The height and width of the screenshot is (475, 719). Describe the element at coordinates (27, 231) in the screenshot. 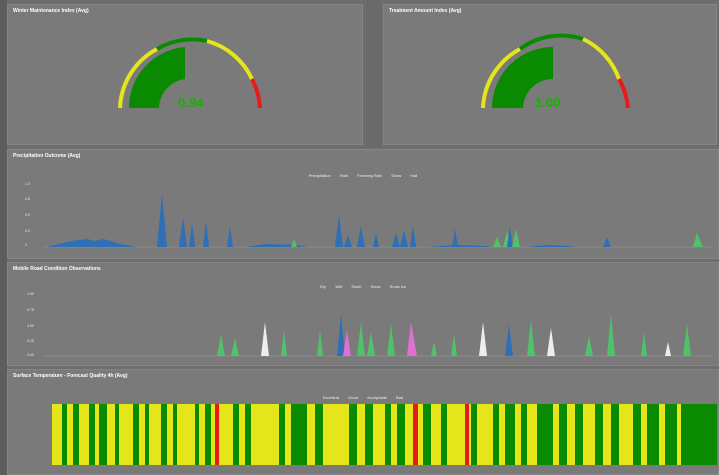

I see `y-tick: 0.3` at that location.